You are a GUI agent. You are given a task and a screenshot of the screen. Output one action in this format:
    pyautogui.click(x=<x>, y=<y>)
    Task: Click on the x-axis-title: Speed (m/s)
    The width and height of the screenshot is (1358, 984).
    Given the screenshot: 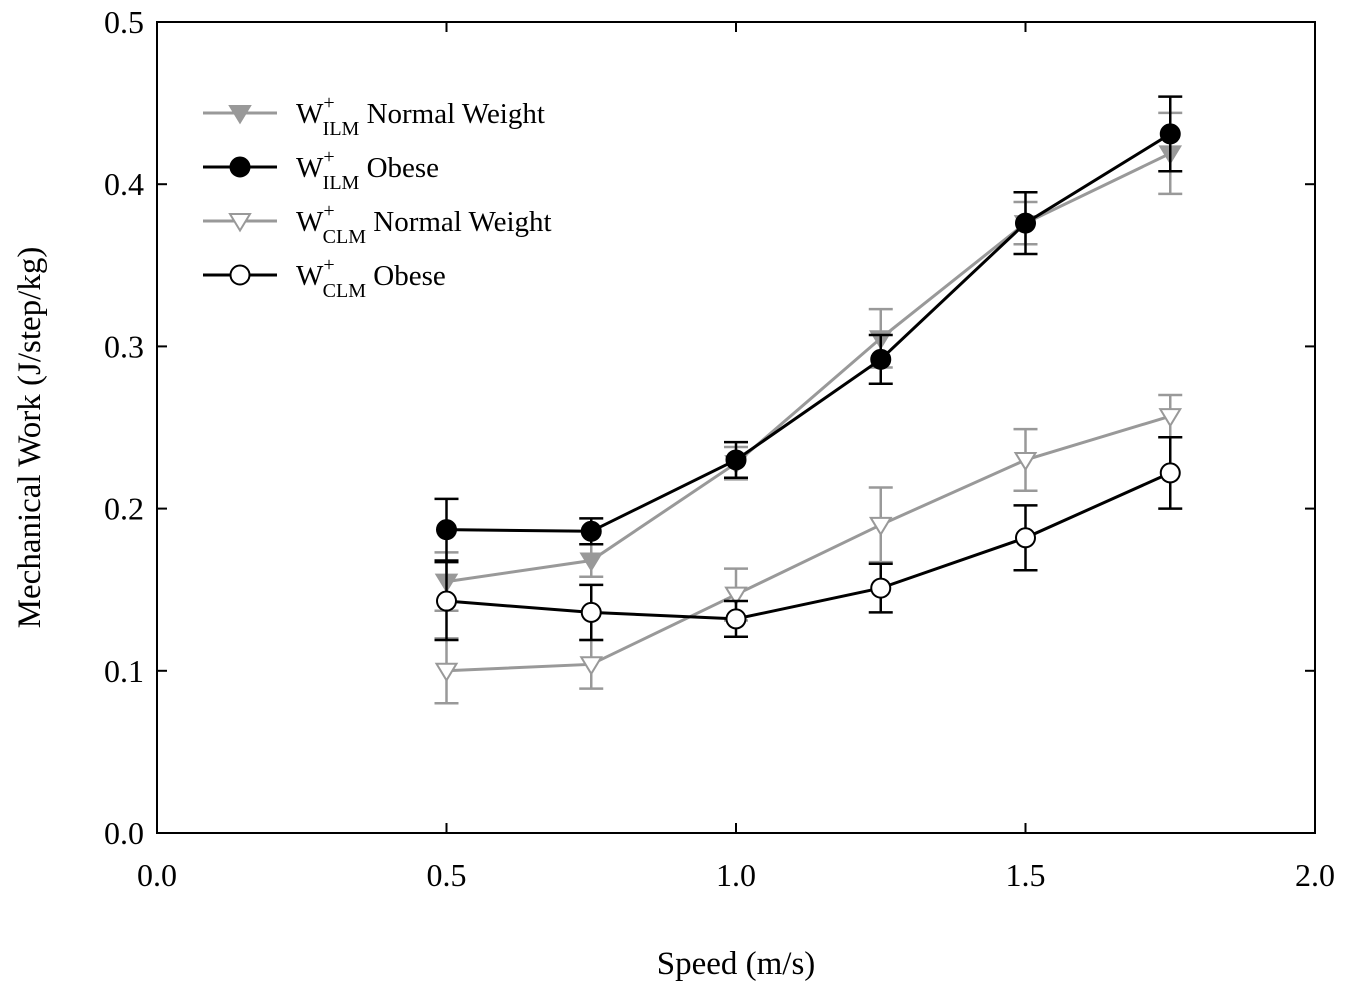 What is the action you would take?
    pyautogui.click(x=736, y=964)
    